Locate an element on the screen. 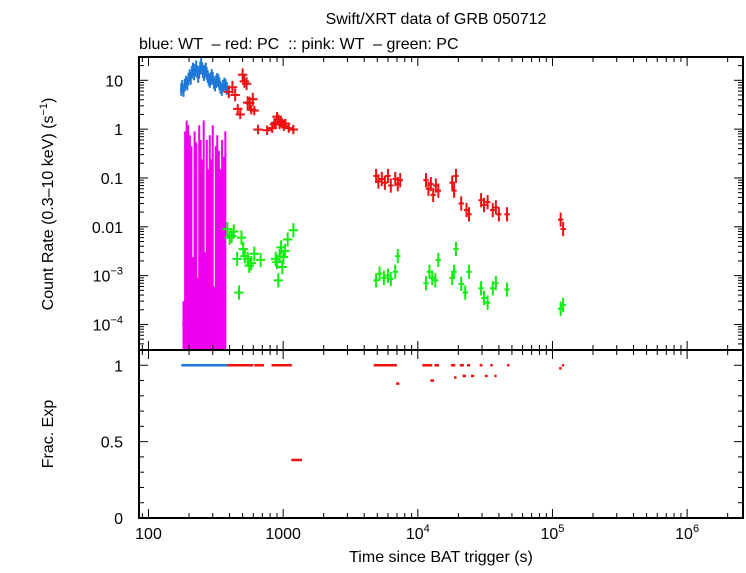 This screenshot has height=573, width=746. top-y-tick-label: 10 is located at coordinates (114, 81).